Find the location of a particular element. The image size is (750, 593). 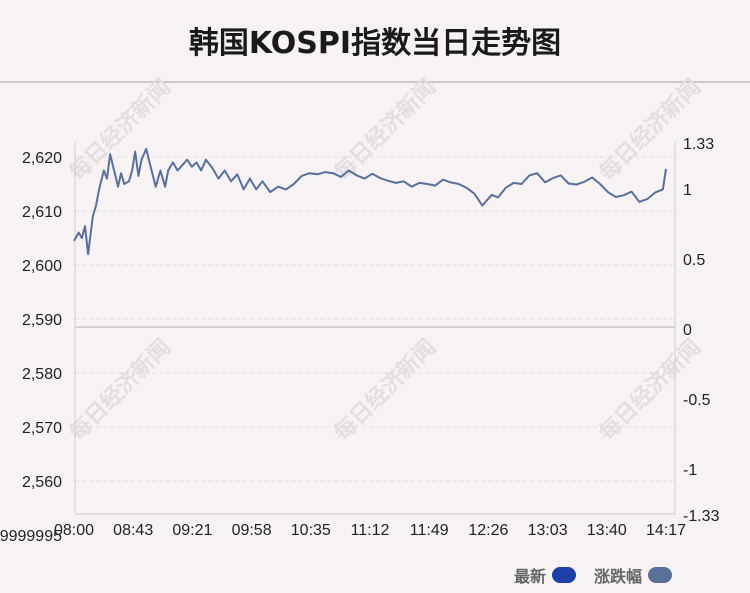

x-tick-label: 08:00 is located at coordinates (74, 530).